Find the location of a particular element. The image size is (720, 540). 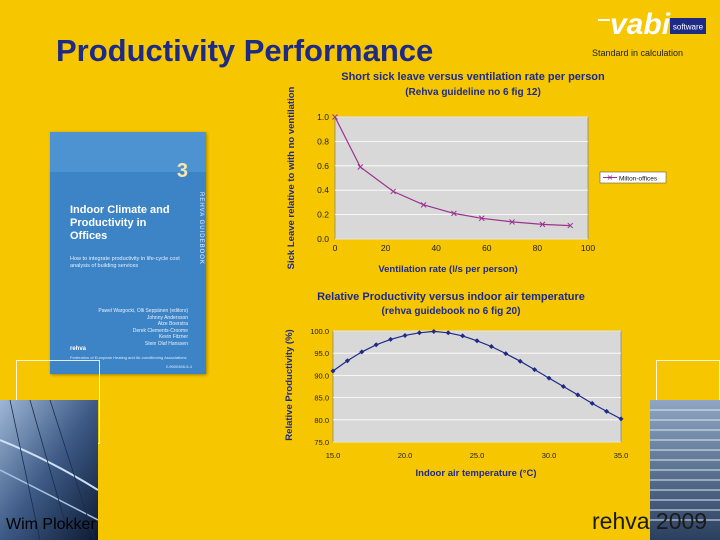

x-tick-label: 40 is located at coordinates (436, 248).